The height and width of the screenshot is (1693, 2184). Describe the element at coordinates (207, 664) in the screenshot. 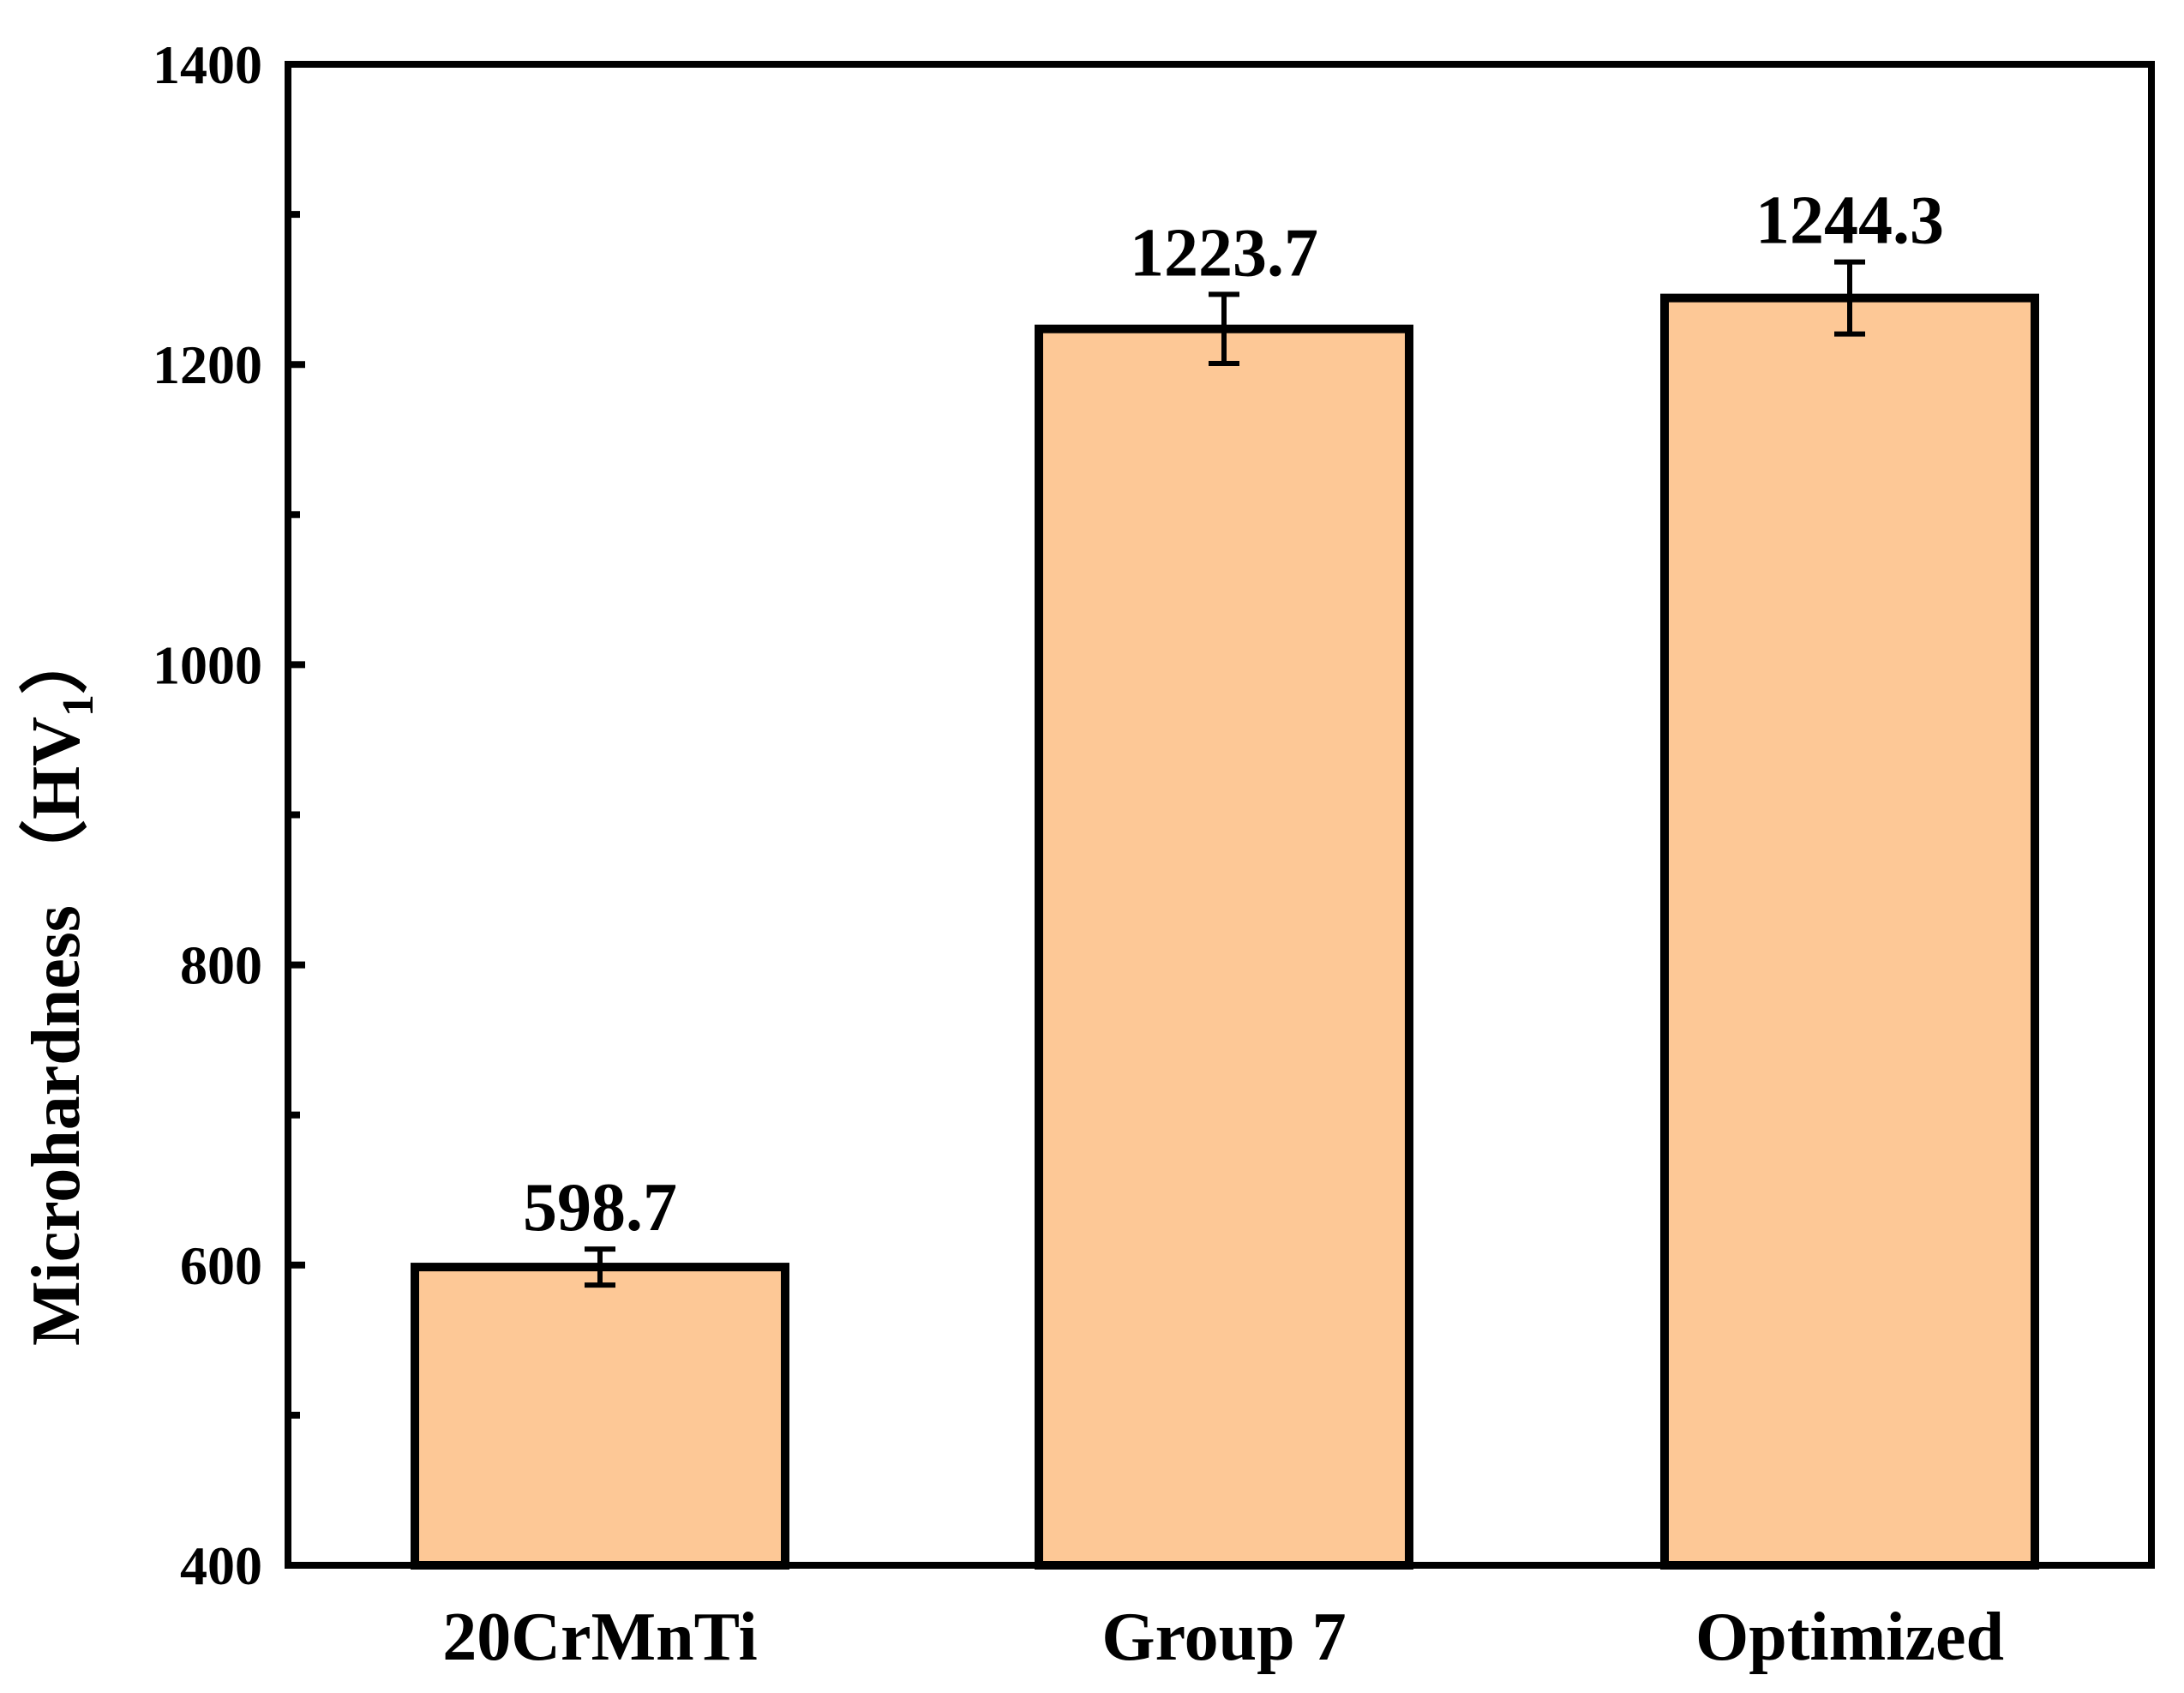

I see `y-tick-label-3: 1000` at that location.